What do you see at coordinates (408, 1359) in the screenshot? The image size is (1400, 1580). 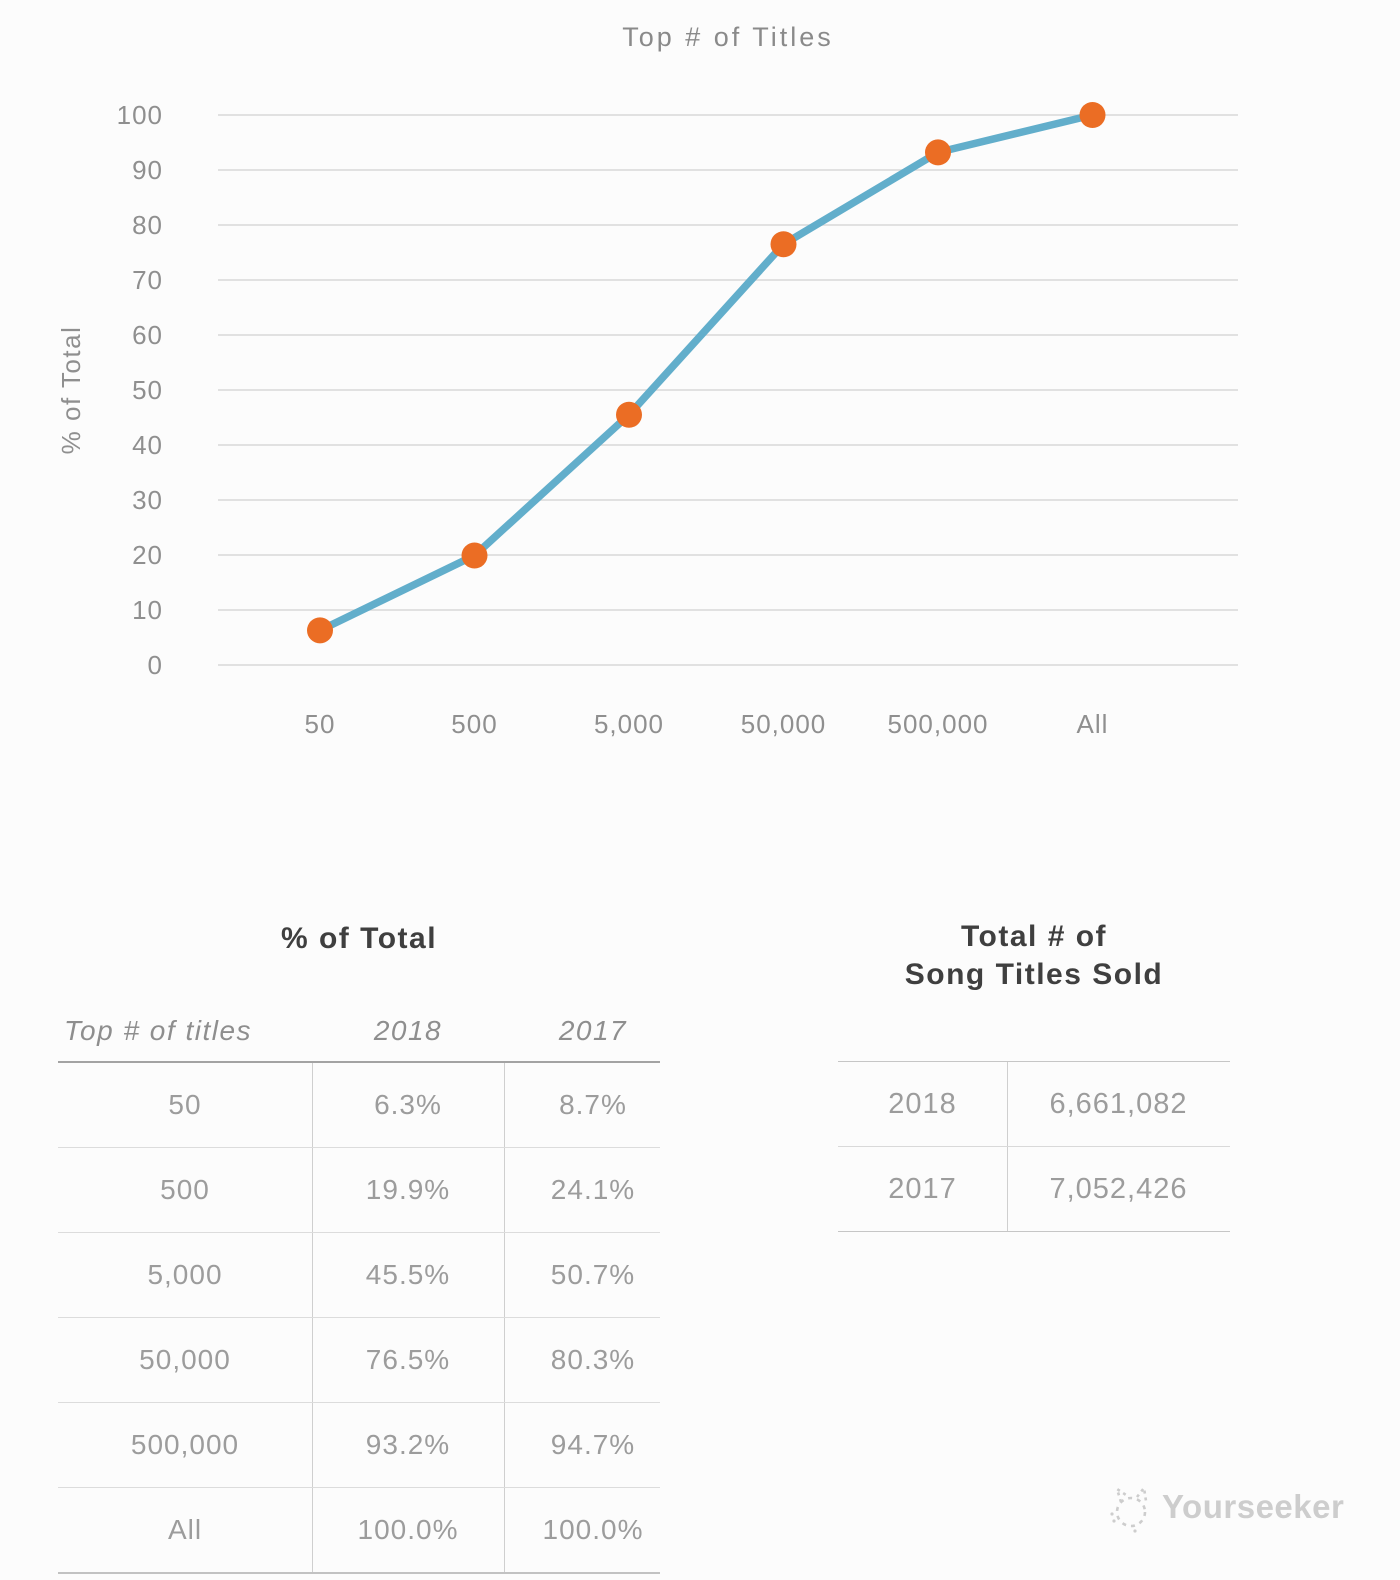 I see `value-2018: 76.5%` at bounding box center [408, 1359].